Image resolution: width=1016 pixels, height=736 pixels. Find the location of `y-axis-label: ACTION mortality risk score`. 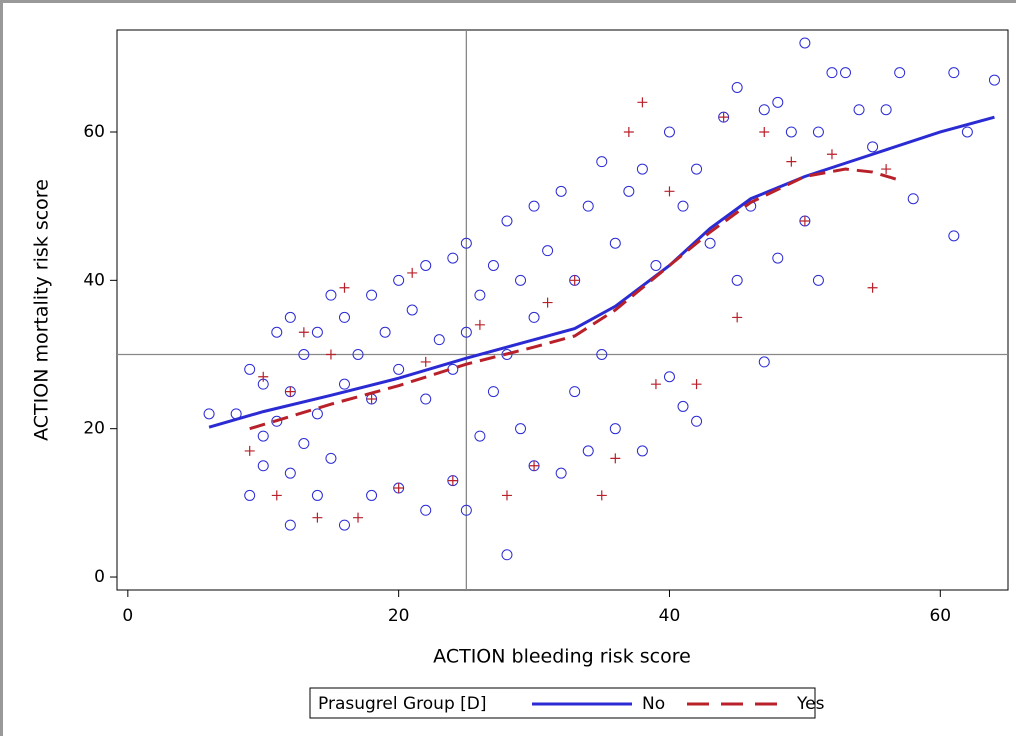

y-axis-label: ACTION mortality risk score is located at coordinates (42, 310).